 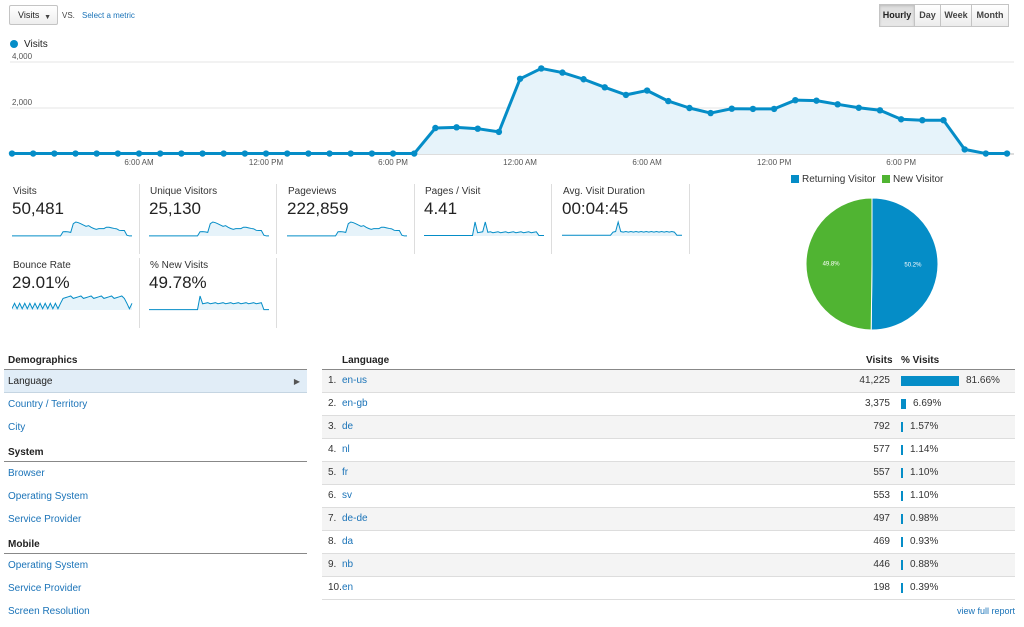 I want to click on scorecard-value: 50,481, so click(x=38, y=208).